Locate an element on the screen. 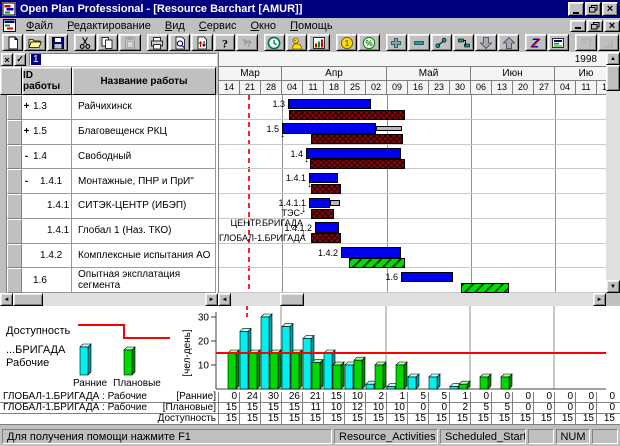  minimize-button is located at coordinates (576, 9).